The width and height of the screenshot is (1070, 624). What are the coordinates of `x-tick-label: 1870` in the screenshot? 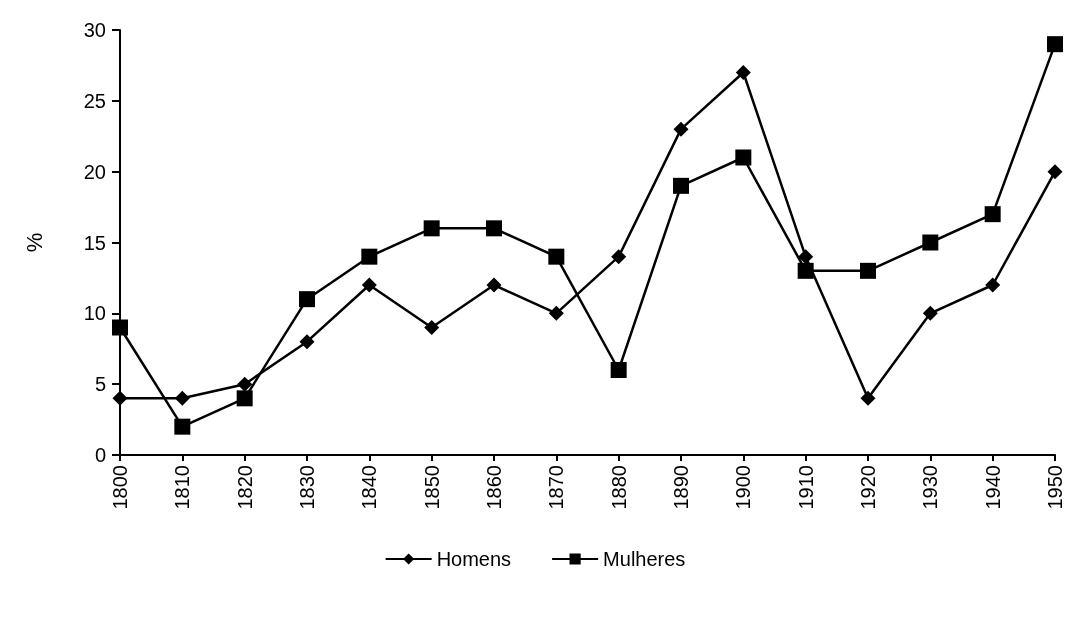 It's located at (556, 487).